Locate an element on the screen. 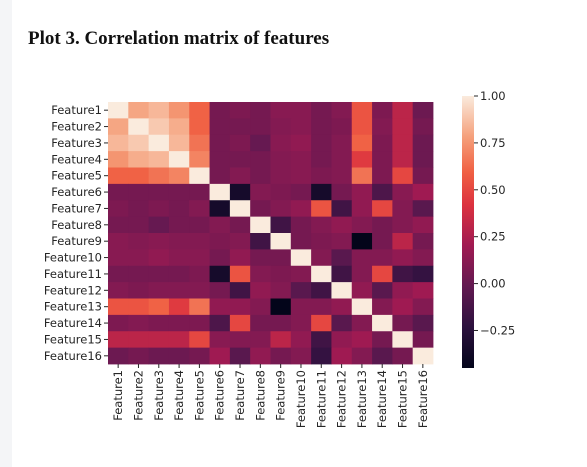 The height and width of the screenshot is (467, 587). colorbar-tick-label: 0.00 is located at coordinates (493, 284).